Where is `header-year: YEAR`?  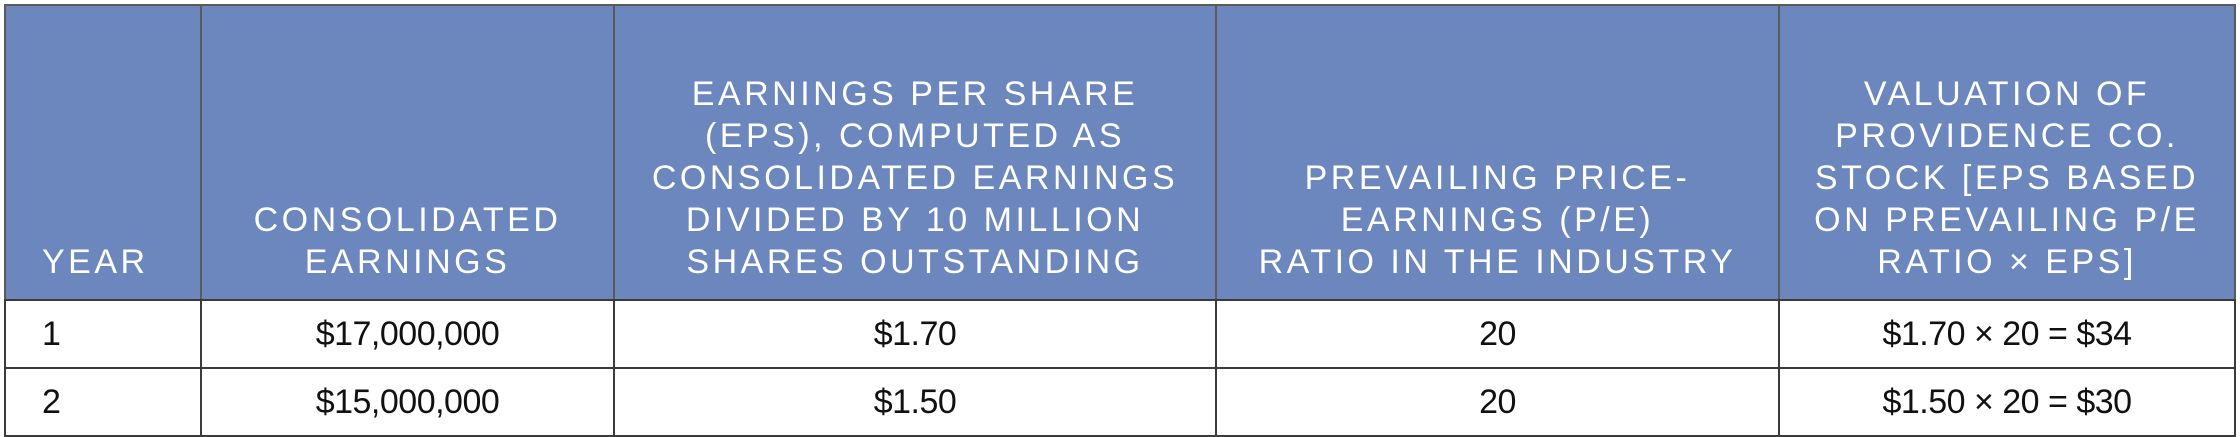 header-year: YEAR is located at coordinates (102, 152).